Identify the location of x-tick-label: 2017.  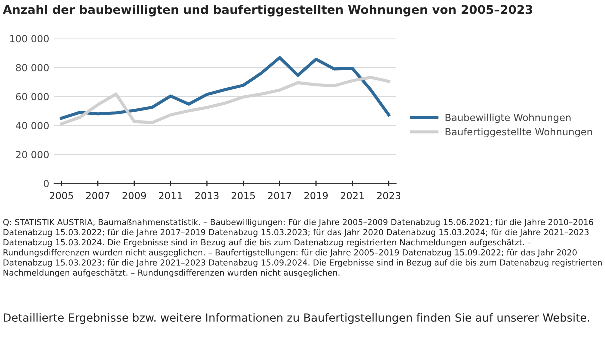
(280, 196).